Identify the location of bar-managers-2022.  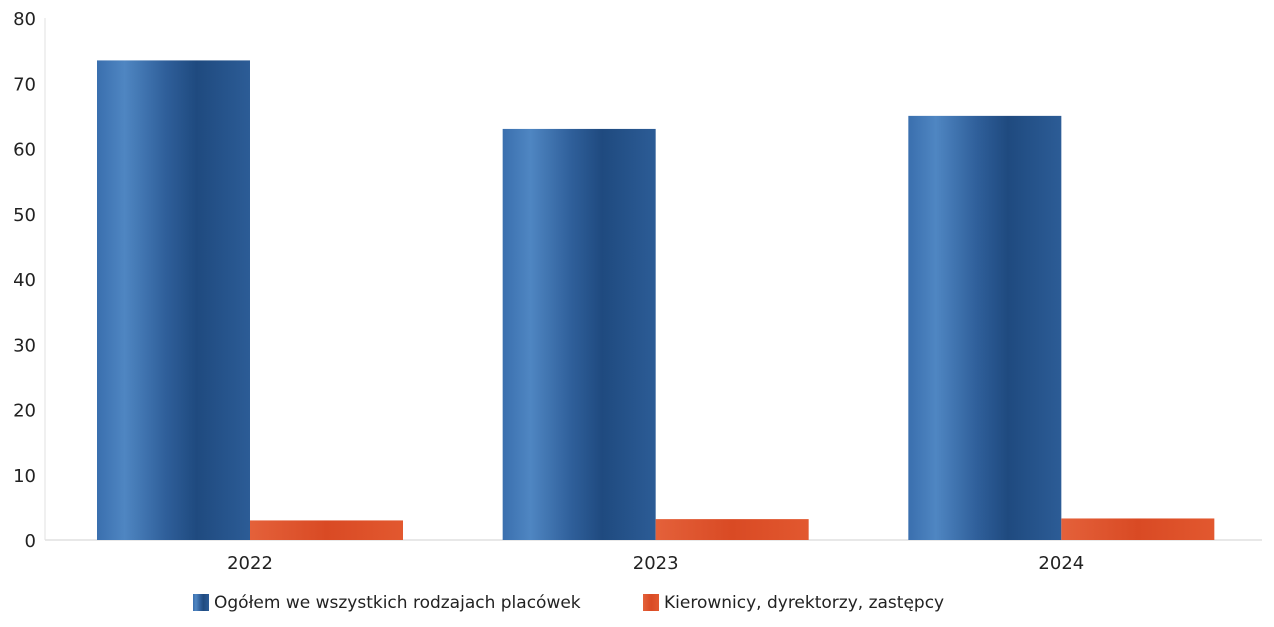
(326, 530).